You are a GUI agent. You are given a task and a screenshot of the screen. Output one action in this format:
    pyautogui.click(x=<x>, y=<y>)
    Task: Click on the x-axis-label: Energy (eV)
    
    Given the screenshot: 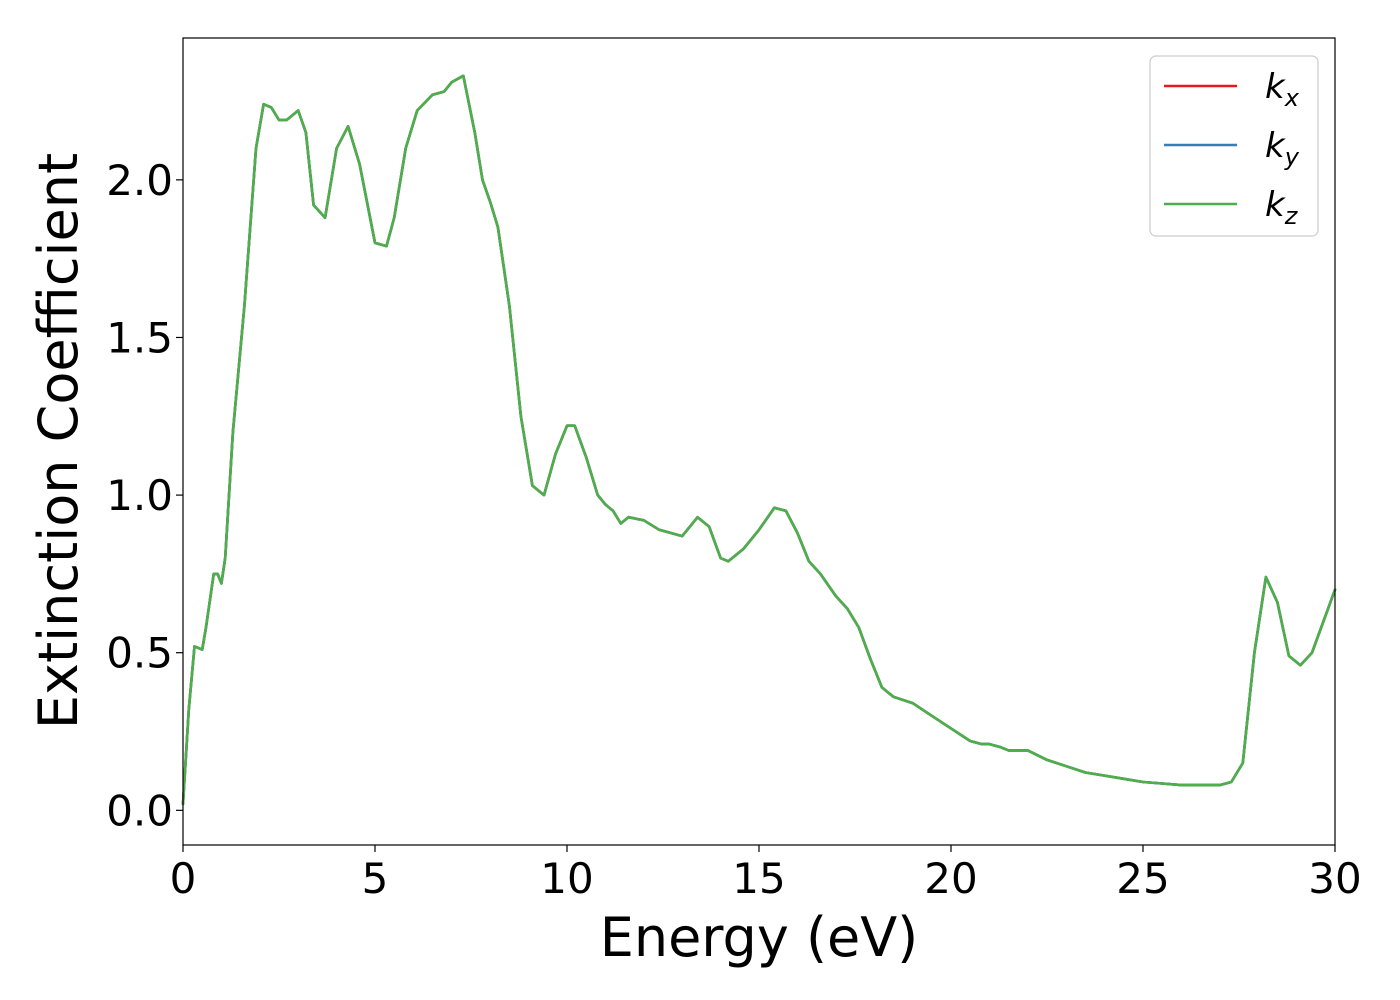 What is the action you would take?
    pyautogui.click(x=759, y=937)
    